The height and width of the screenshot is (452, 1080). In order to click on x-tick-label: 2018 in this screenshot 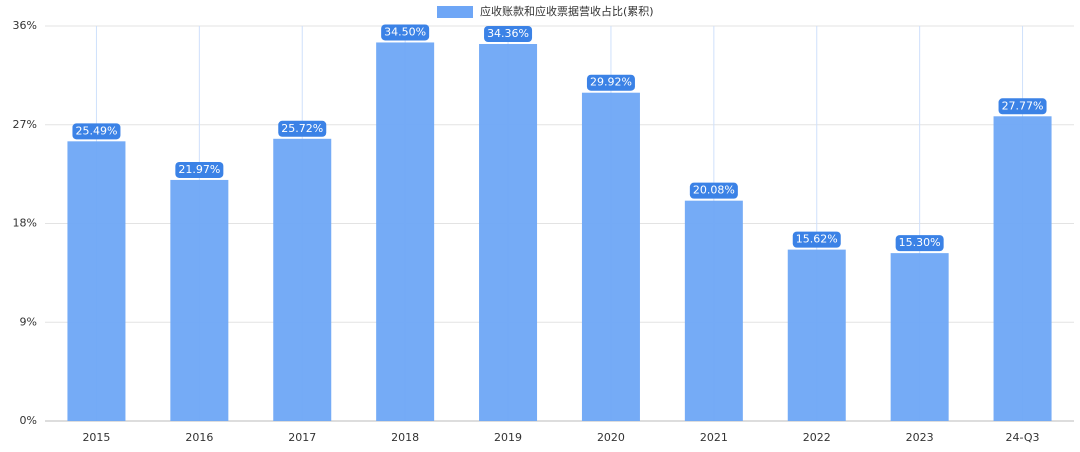, I will do `click(405, 437)`.